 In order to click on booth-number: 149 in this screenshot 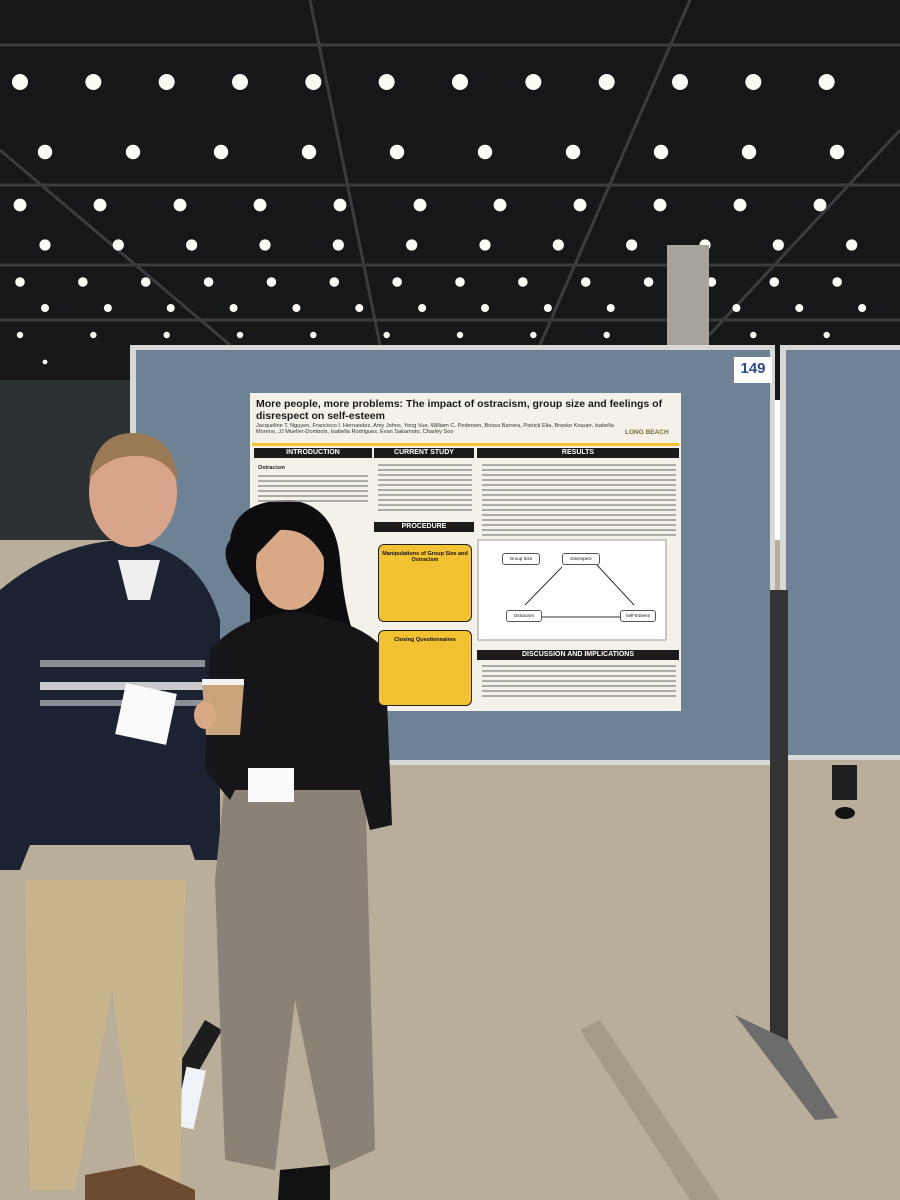, I will do `click(753, 368)`.